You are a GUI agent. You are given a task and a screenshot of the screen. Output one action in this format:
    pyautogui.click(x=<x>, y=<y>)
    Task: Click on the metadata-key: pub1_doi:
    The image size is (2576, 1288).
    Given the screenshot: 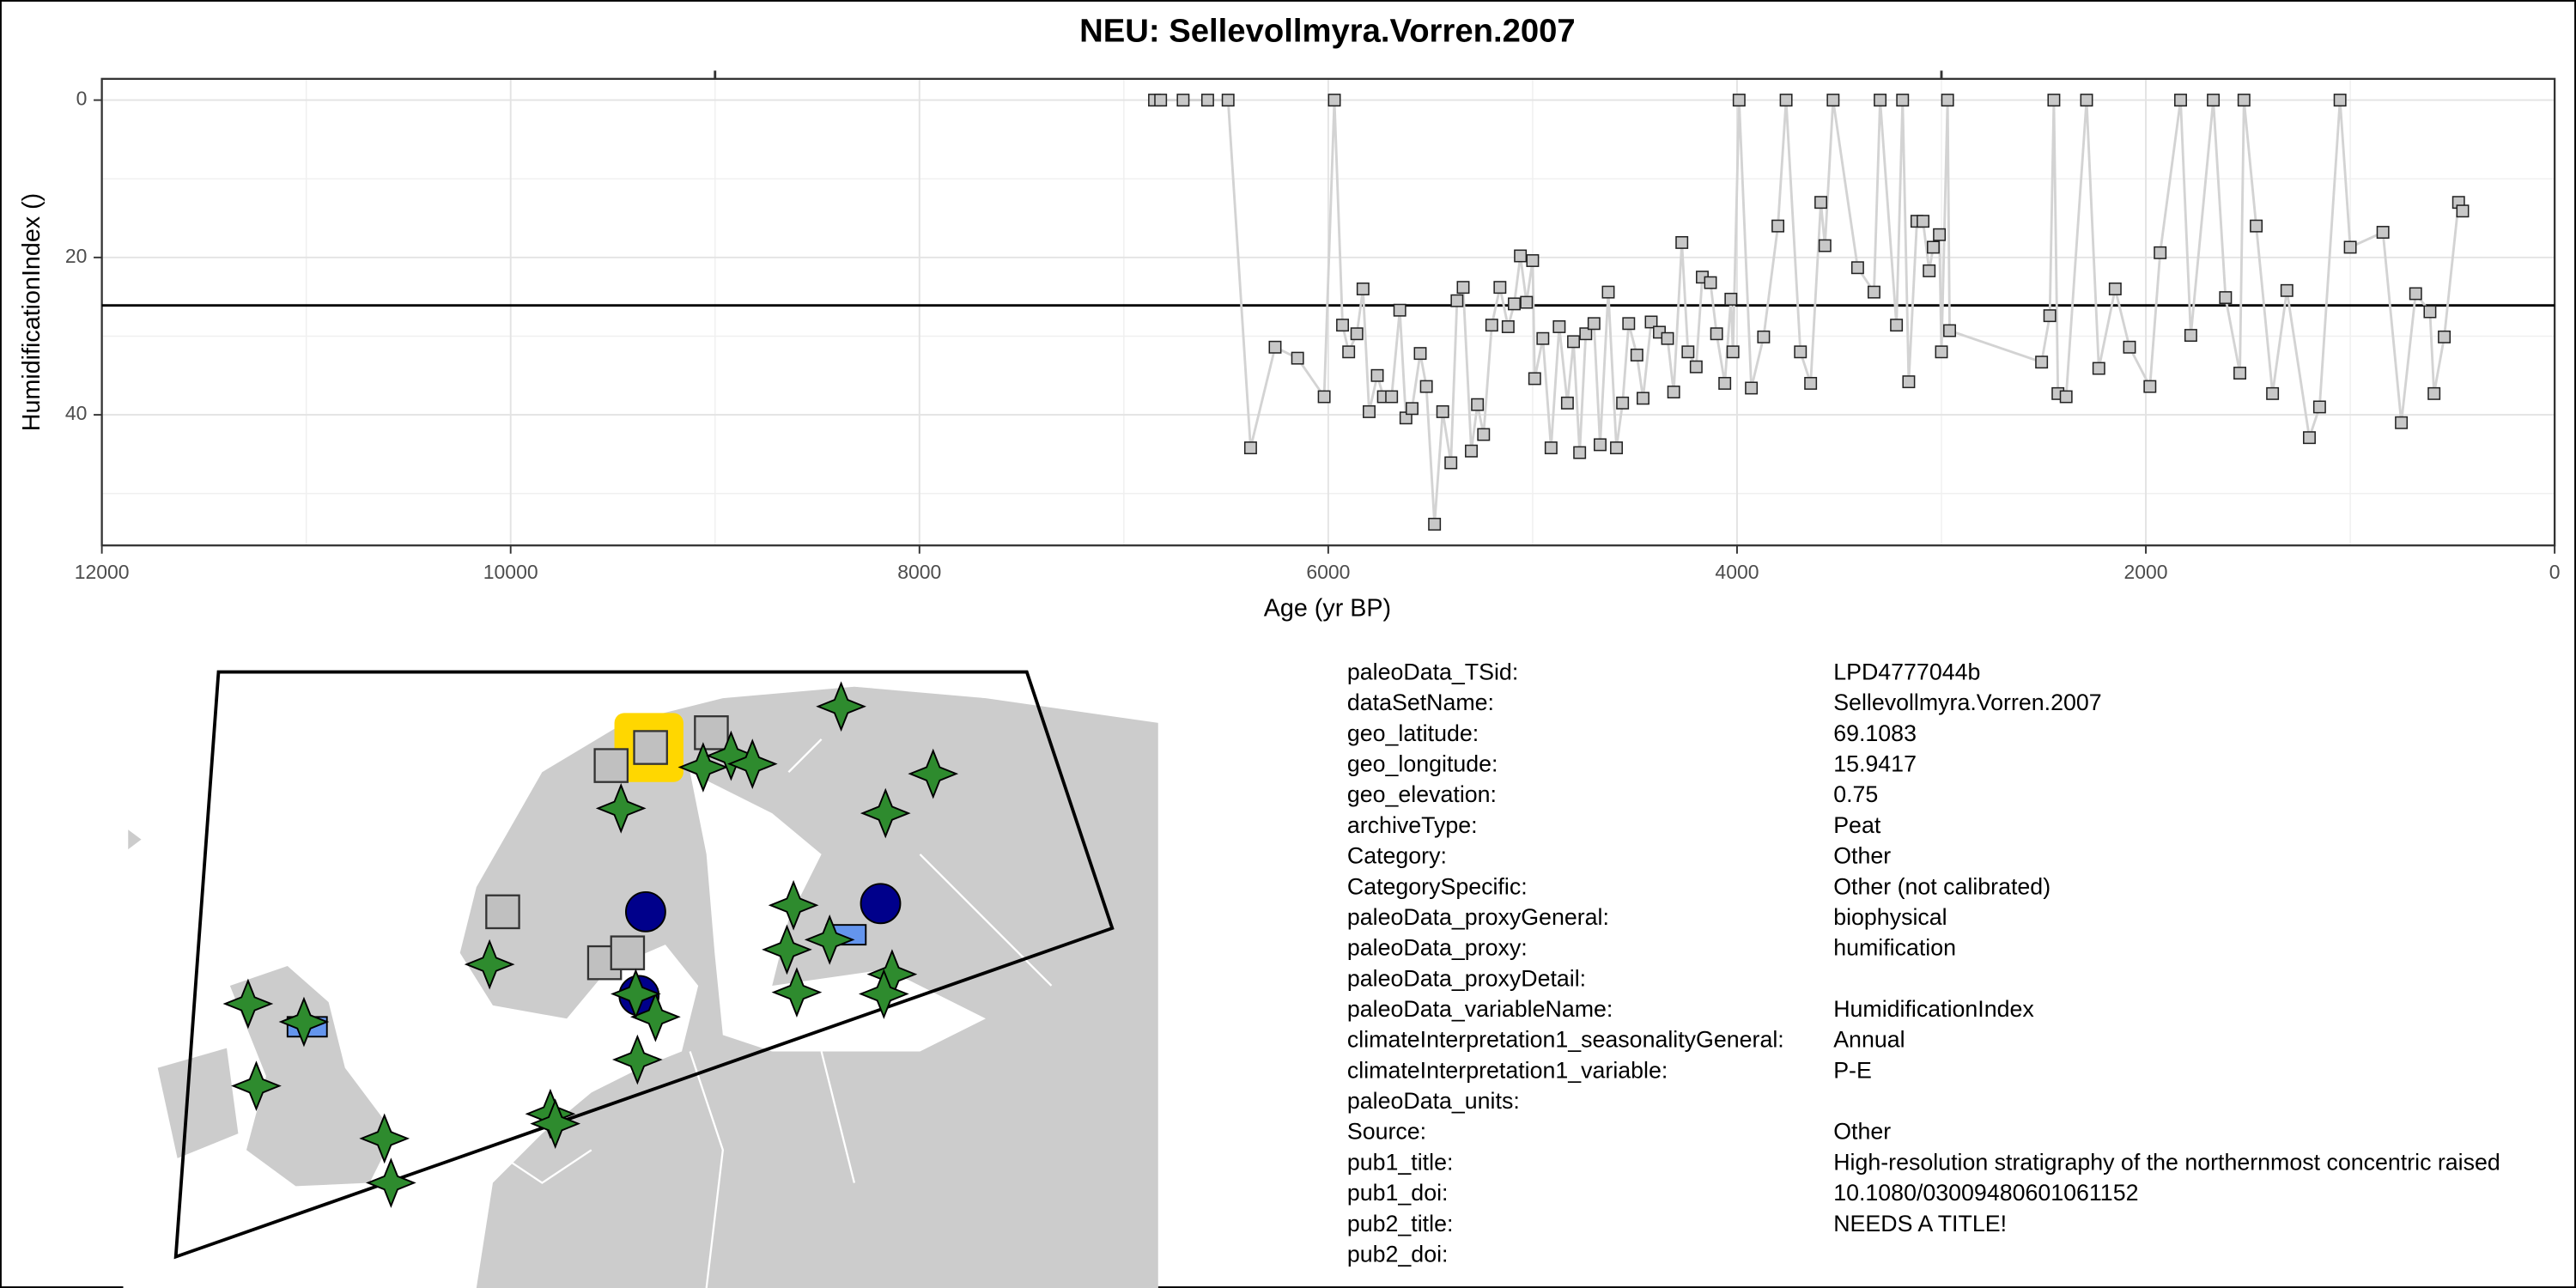 What is the action you would take?
    pyautogui.click(x=1398, y=1193)
    